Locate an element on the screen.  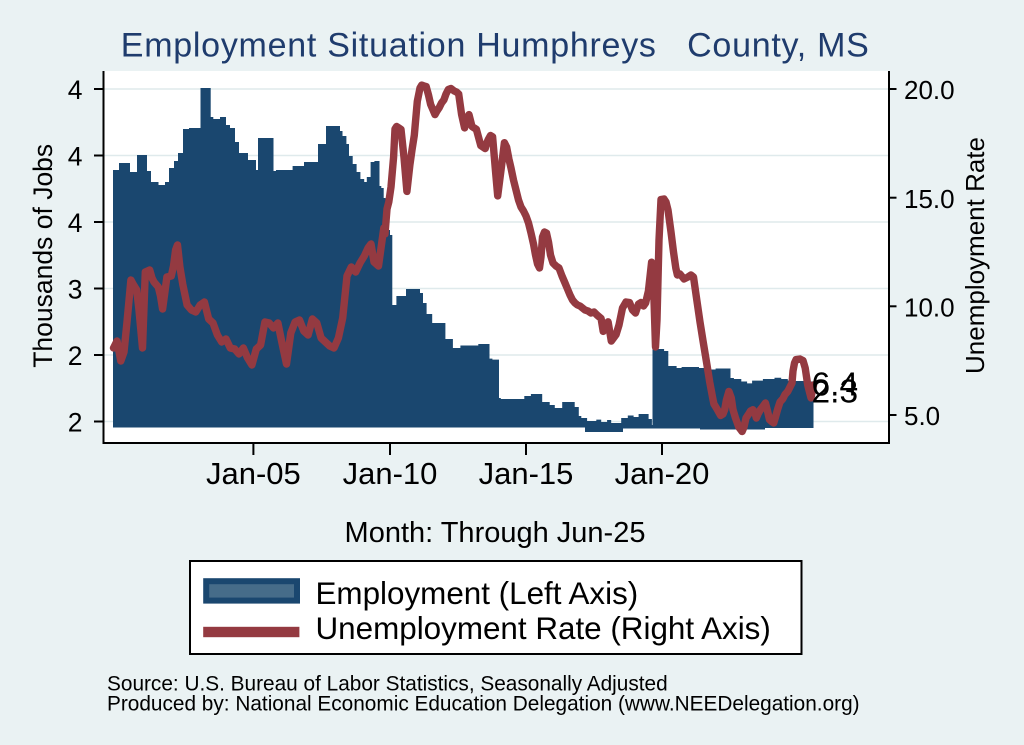
svg-text: 2.3 is located at coordinates (835, 392).